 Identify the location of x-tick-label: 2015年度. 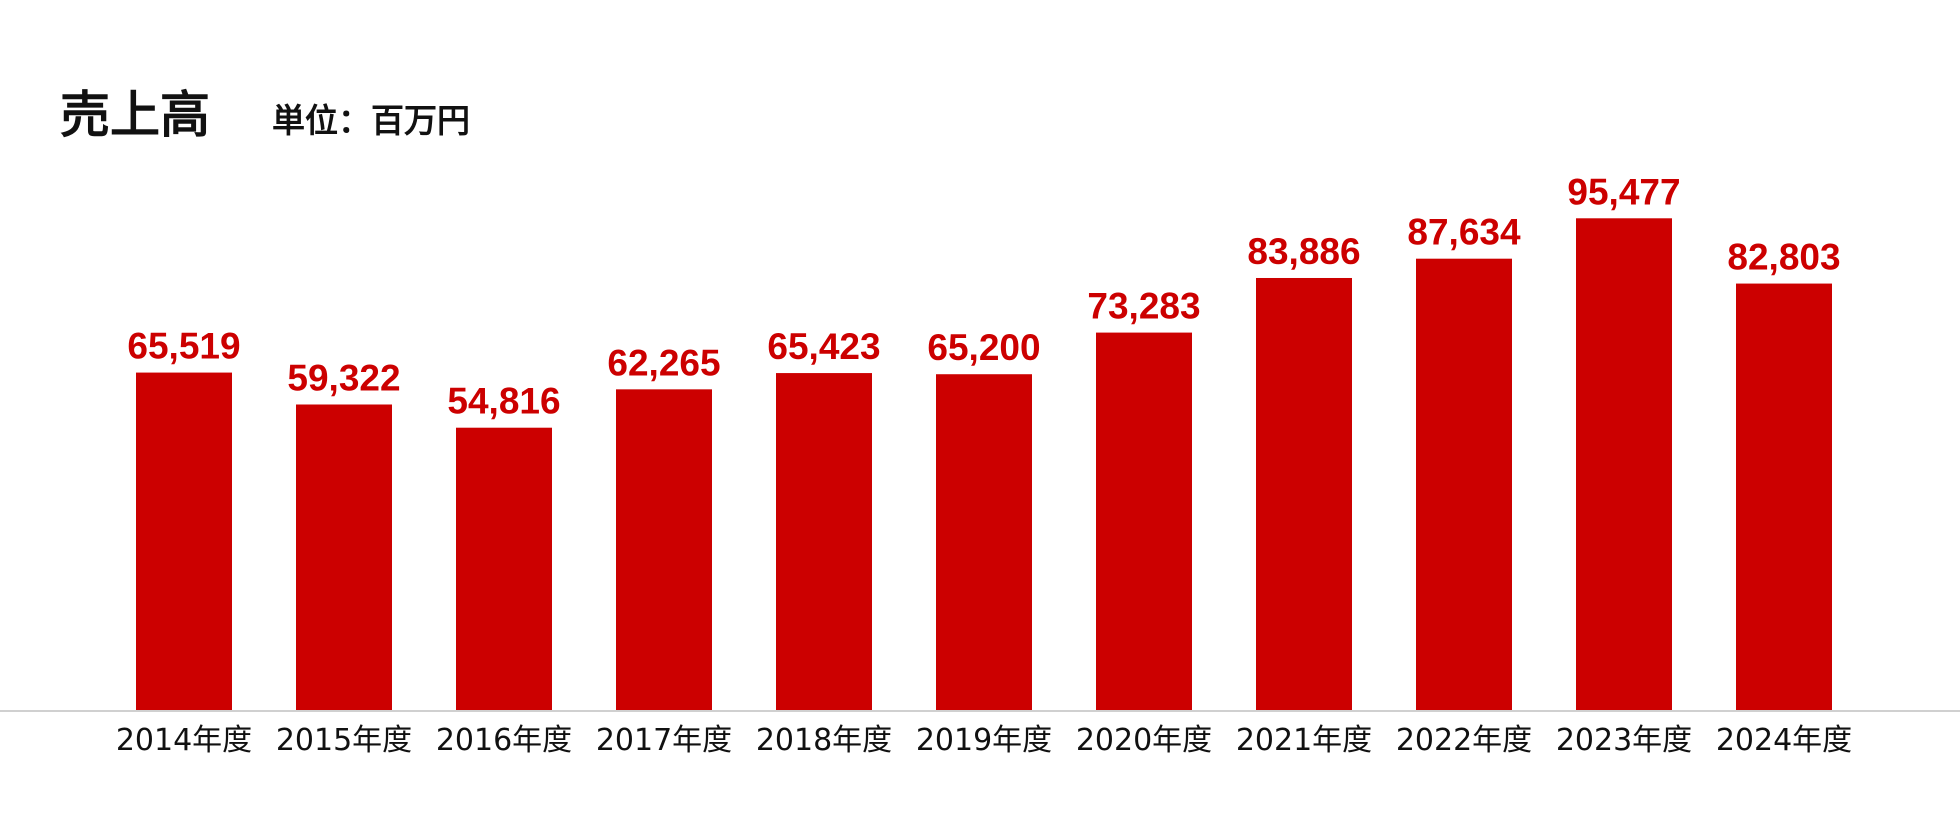
(344, 740).